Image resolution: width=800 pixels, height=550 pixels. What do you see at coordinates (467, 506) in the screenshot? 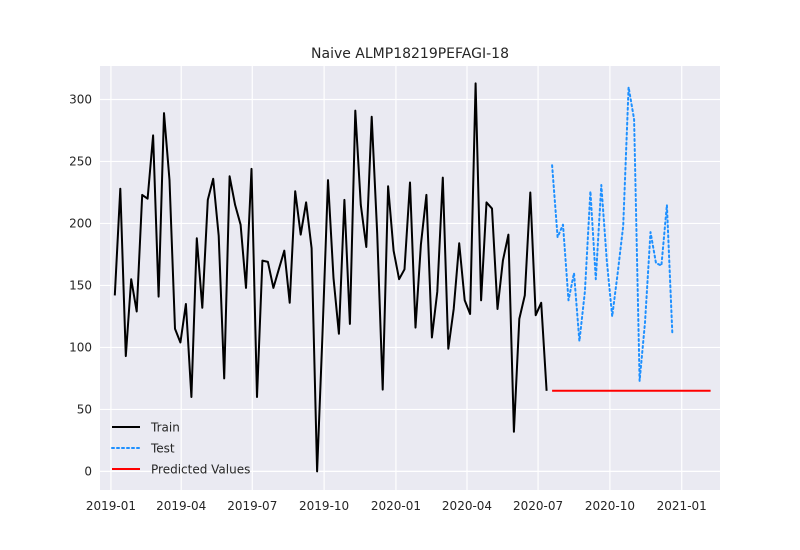
I see `x-tick-label: 2020-04` at bounding box center [467, 506].